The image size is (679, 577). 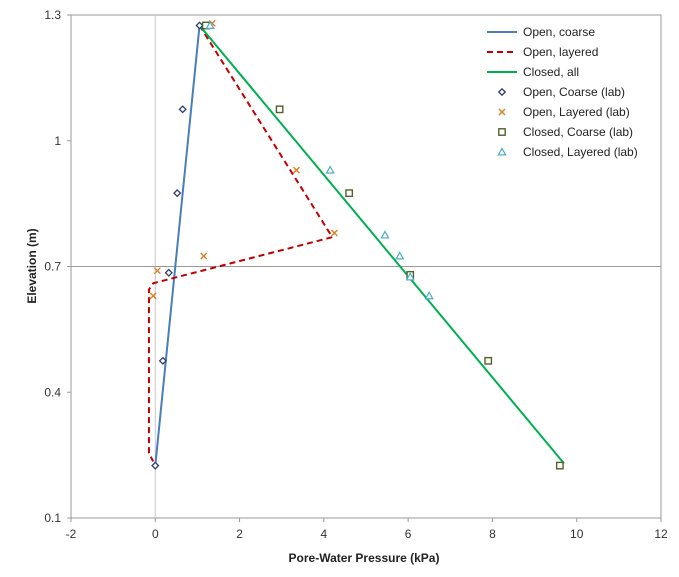 What do you see at coordinates (577, 534) in the screenshot?
I see `x-tick-label: 10` at bounding box center [577, 534].